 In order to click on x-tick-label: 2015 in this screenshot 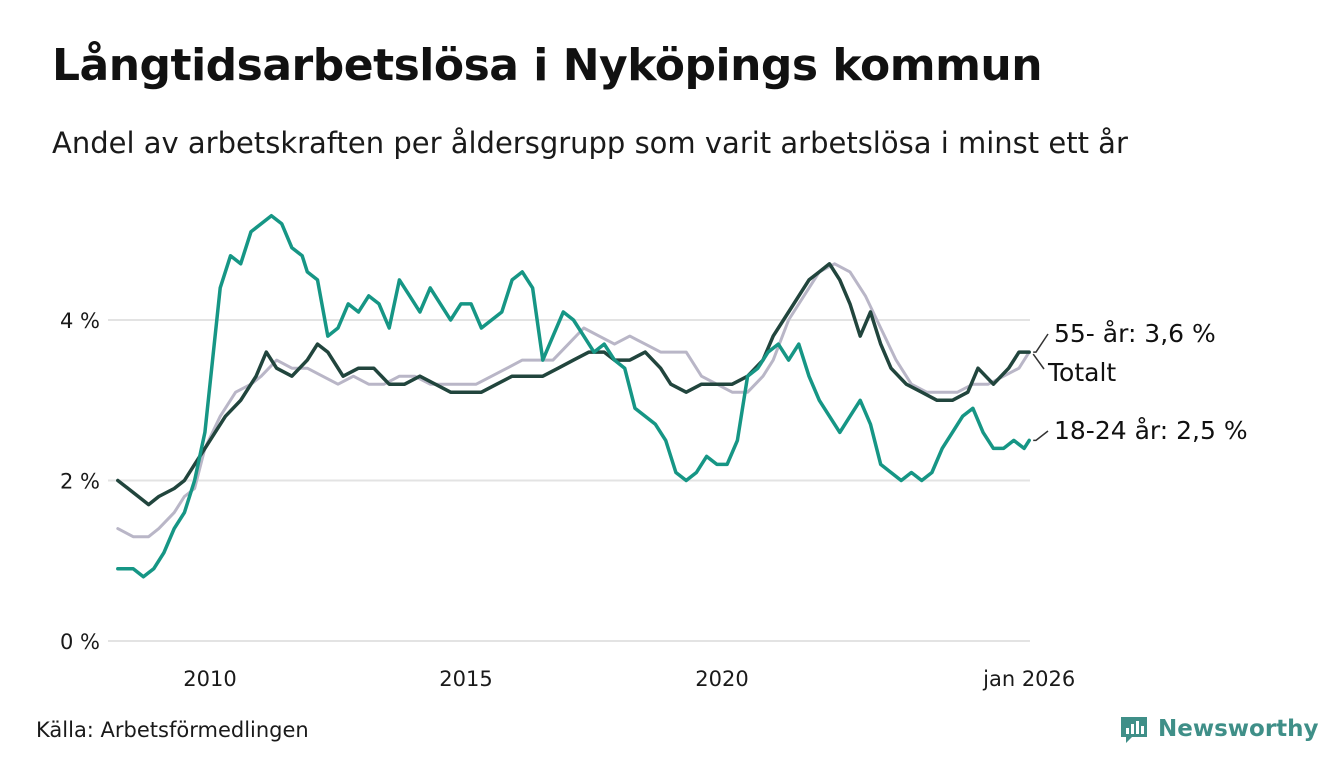, I will do `click(465, 679)`.